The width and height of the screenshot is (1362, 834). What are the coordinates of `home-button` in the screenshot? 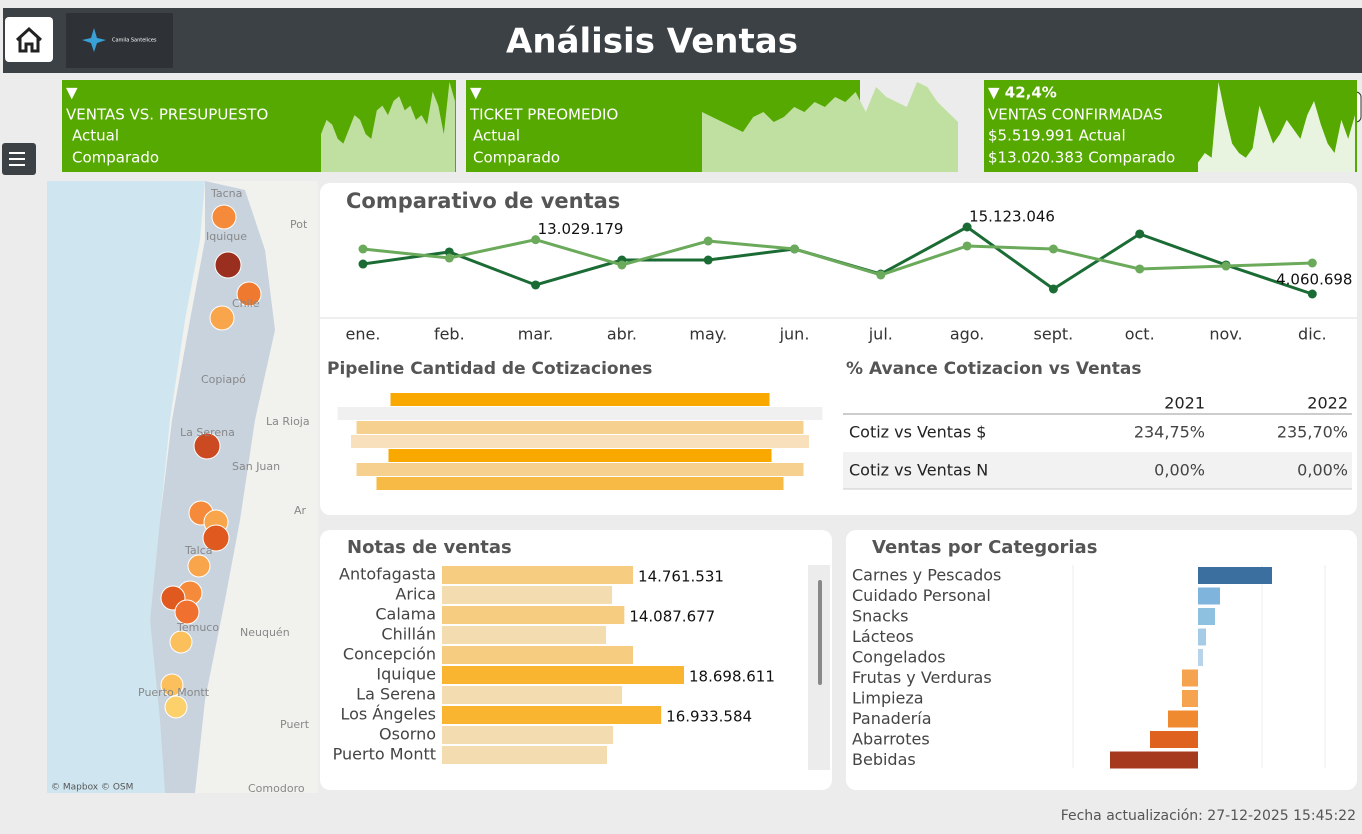 It's located at (29, 39).